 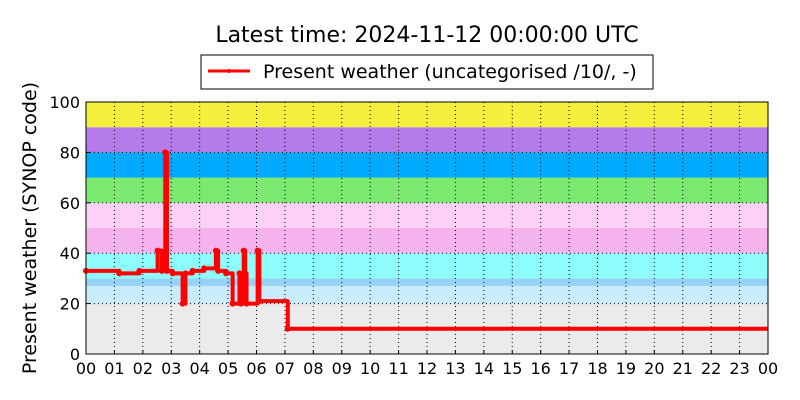 I want to click on x-tick-label: 03, so click(x=171, y=368).